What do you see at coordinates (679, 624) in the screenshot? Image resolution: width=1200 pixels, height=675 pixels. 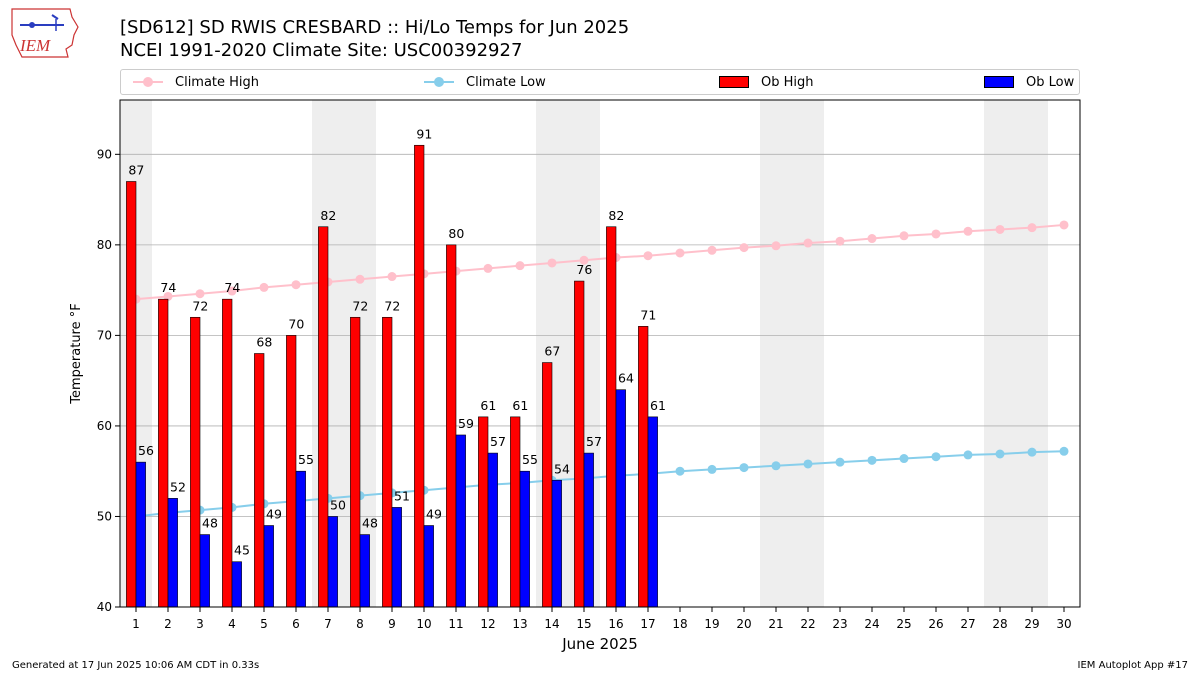 I see `x-tick-label: 18` at bounding box center [679, 624].